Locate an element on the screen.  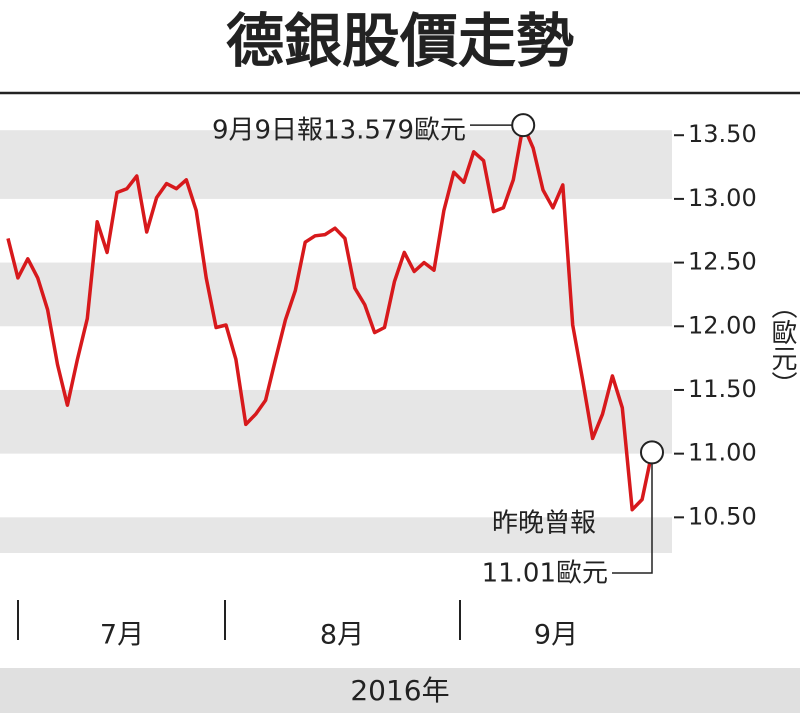
chart-title: 德銀股價走勢 is located at coordinates (400, 41).